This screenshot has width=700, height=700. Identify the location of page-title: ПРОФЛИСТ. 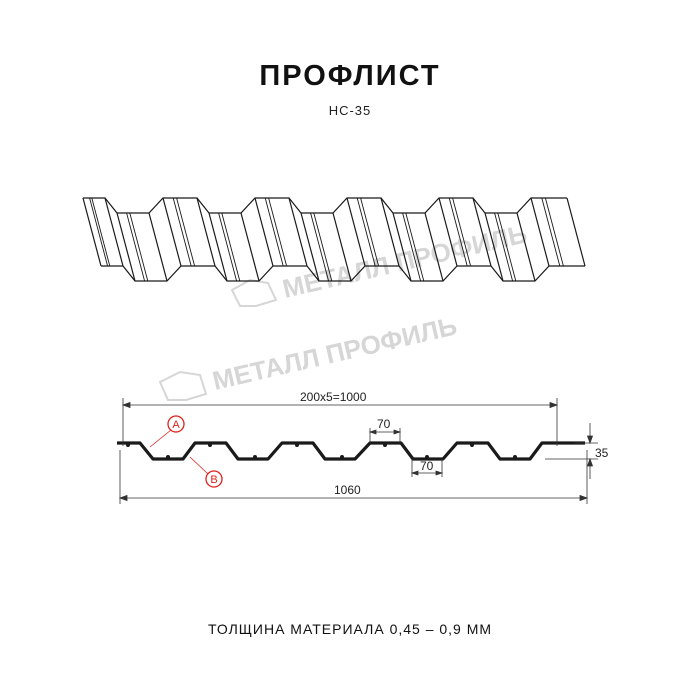
(350, 76).